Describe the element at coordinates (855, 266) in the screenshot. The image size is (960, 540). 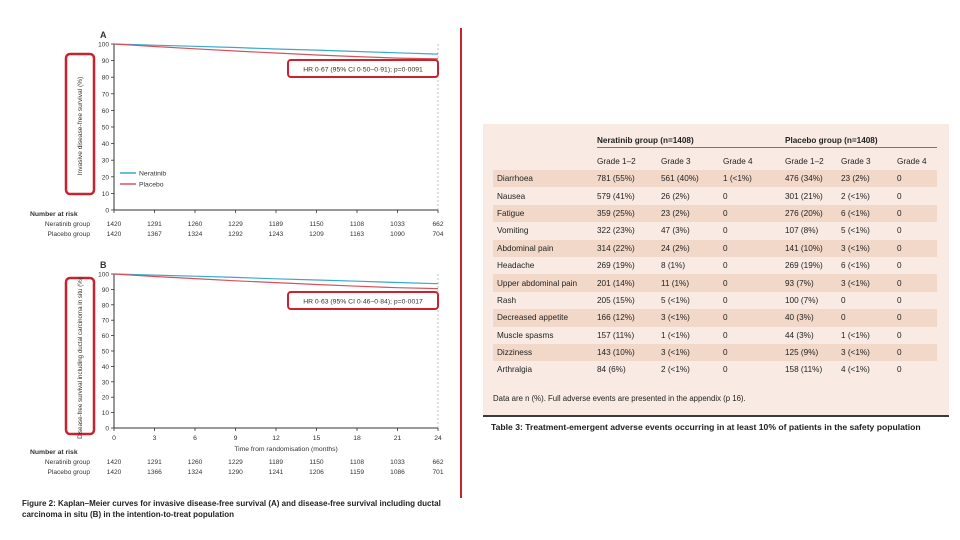
I see `table-cell: 6 (<1%)` at that location.